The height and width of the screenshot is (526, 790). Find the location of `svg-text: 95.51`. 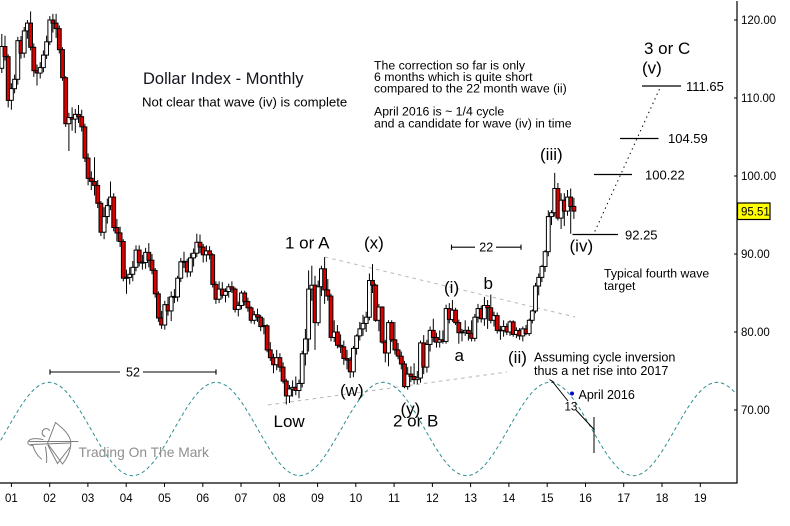

svg-text: 95.51 is located at coordinates (755, 213).